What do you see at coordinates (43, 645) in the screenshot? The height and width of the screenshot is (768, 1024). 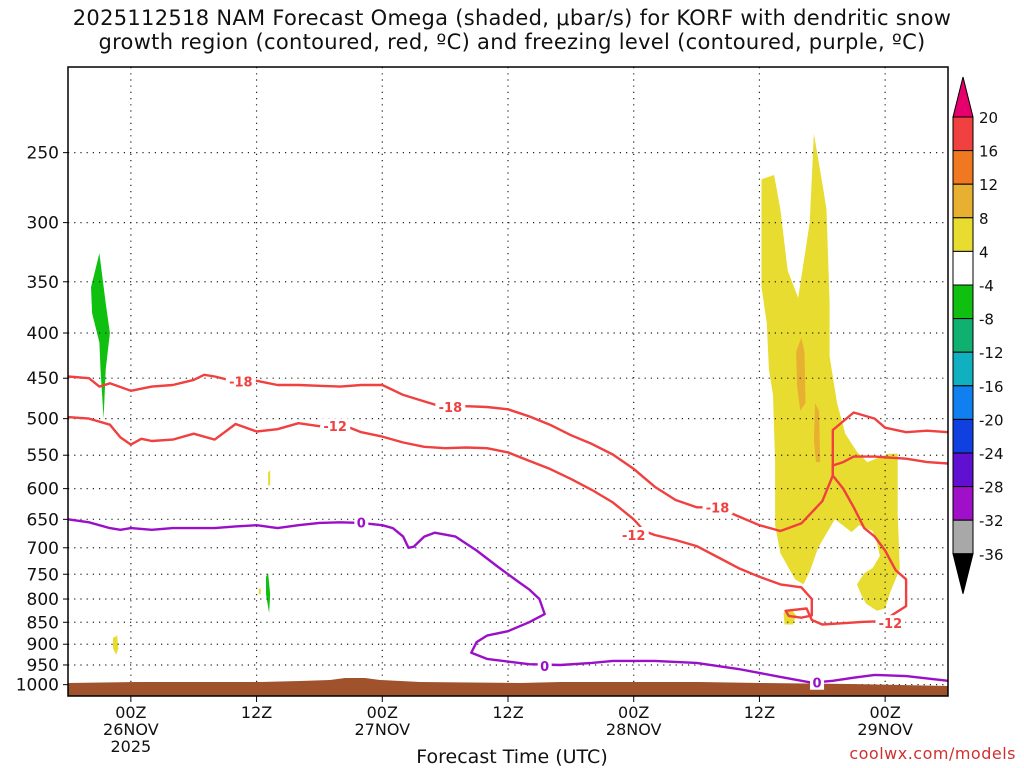 I see `y-tick-label-900: 900` at bounding box center [43, 645].